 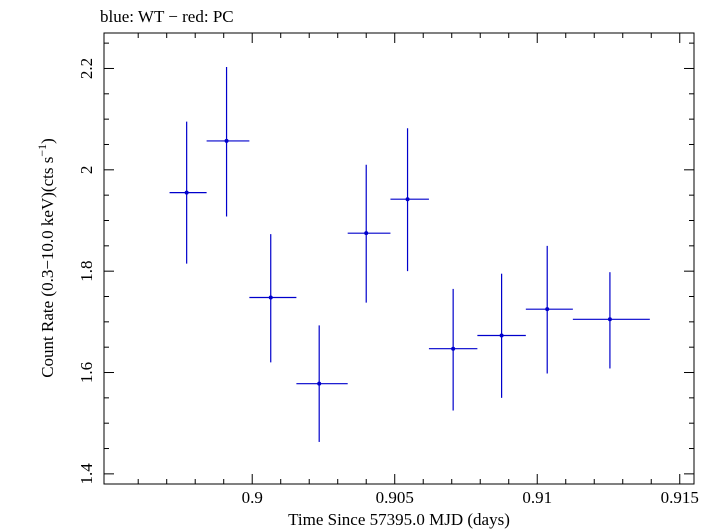 What do you see at coordinates (47, 141) in the screenshot?
I see `y-axis-label-close: )` at bounding box center [47, 141].